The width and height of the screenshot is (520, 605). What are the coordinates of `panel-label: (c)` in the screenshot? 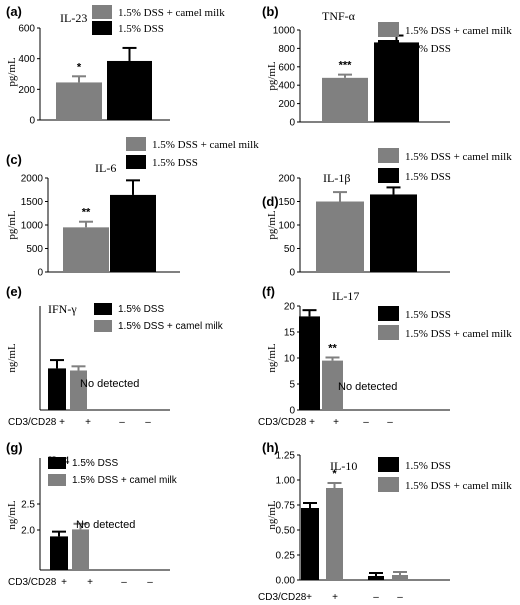 It's located at (14, 159).